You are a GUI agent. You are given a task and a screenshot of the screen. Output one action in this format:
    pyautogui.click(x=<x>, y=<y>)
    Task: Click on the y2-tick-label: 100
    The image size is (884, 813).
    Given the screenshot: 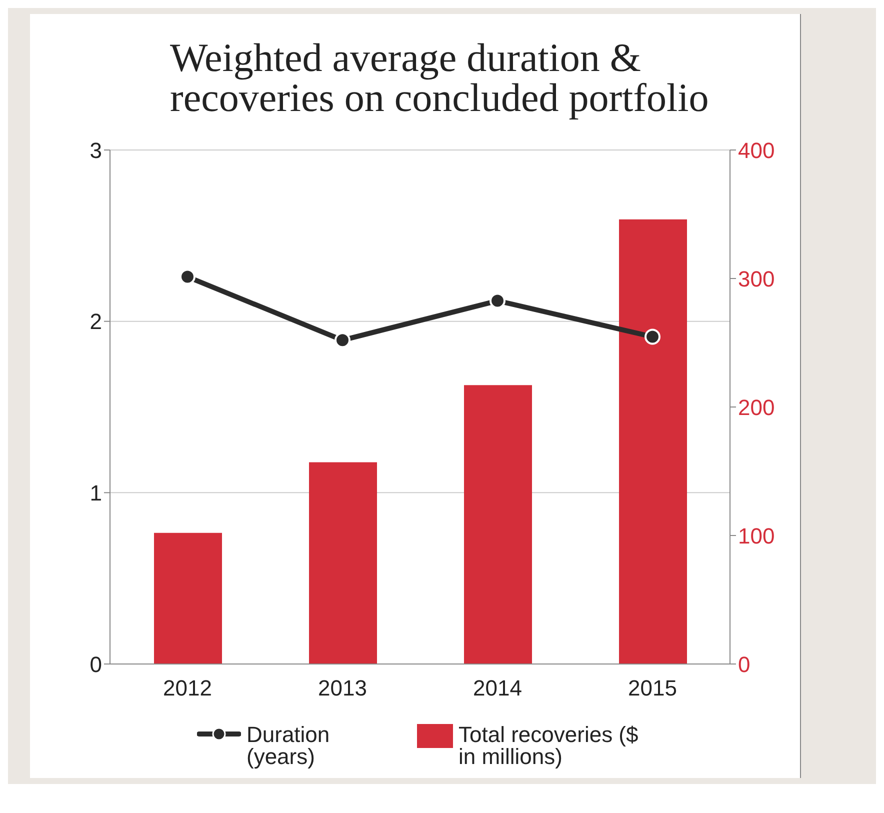 What is the action you would take?
    pyautogui.click(x=756, y=535)
    